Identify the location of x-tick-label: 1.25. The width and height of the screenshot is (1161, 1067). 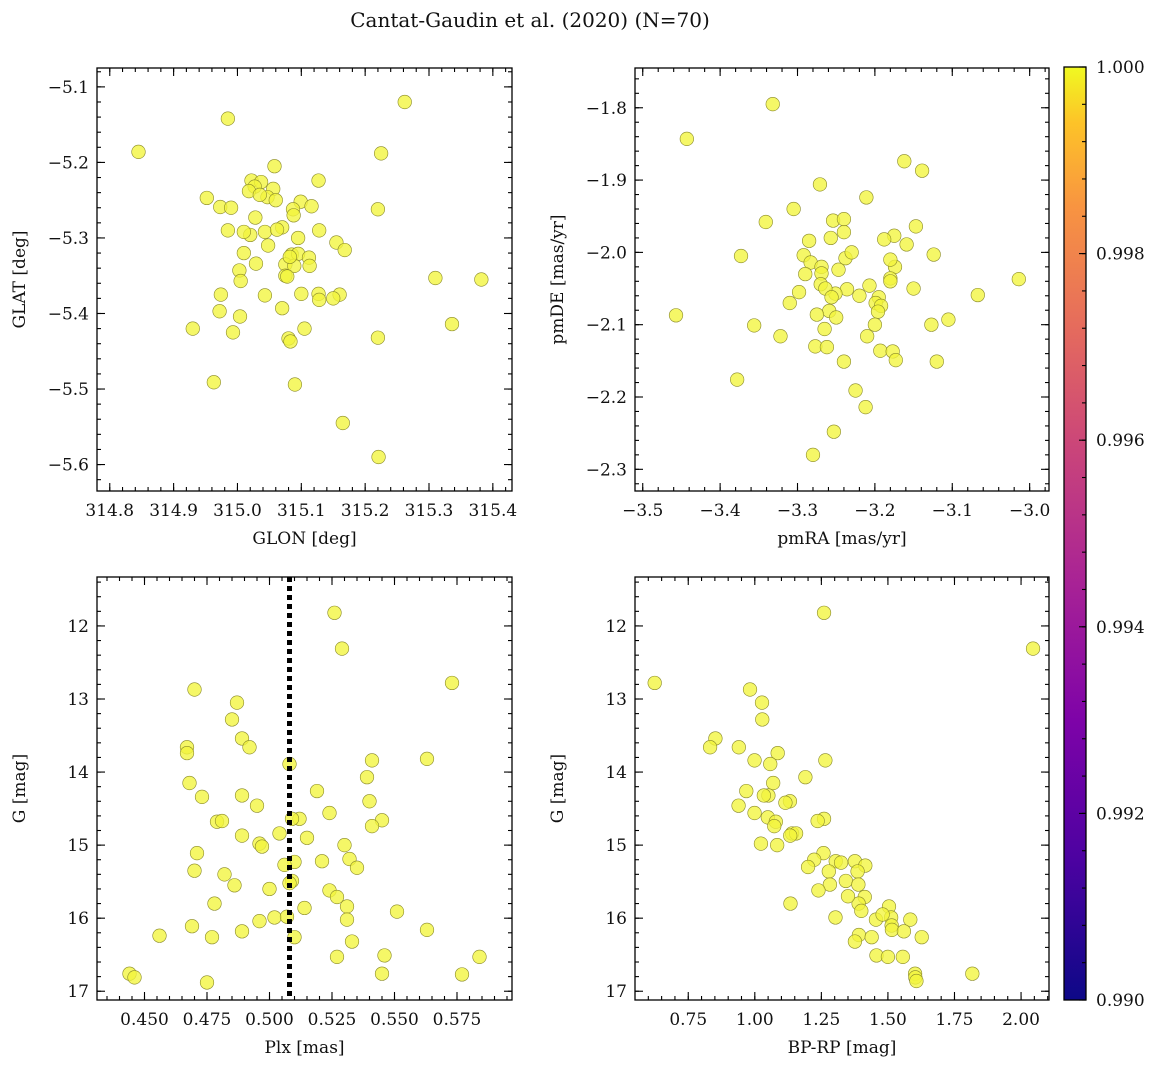
(821, 1020).